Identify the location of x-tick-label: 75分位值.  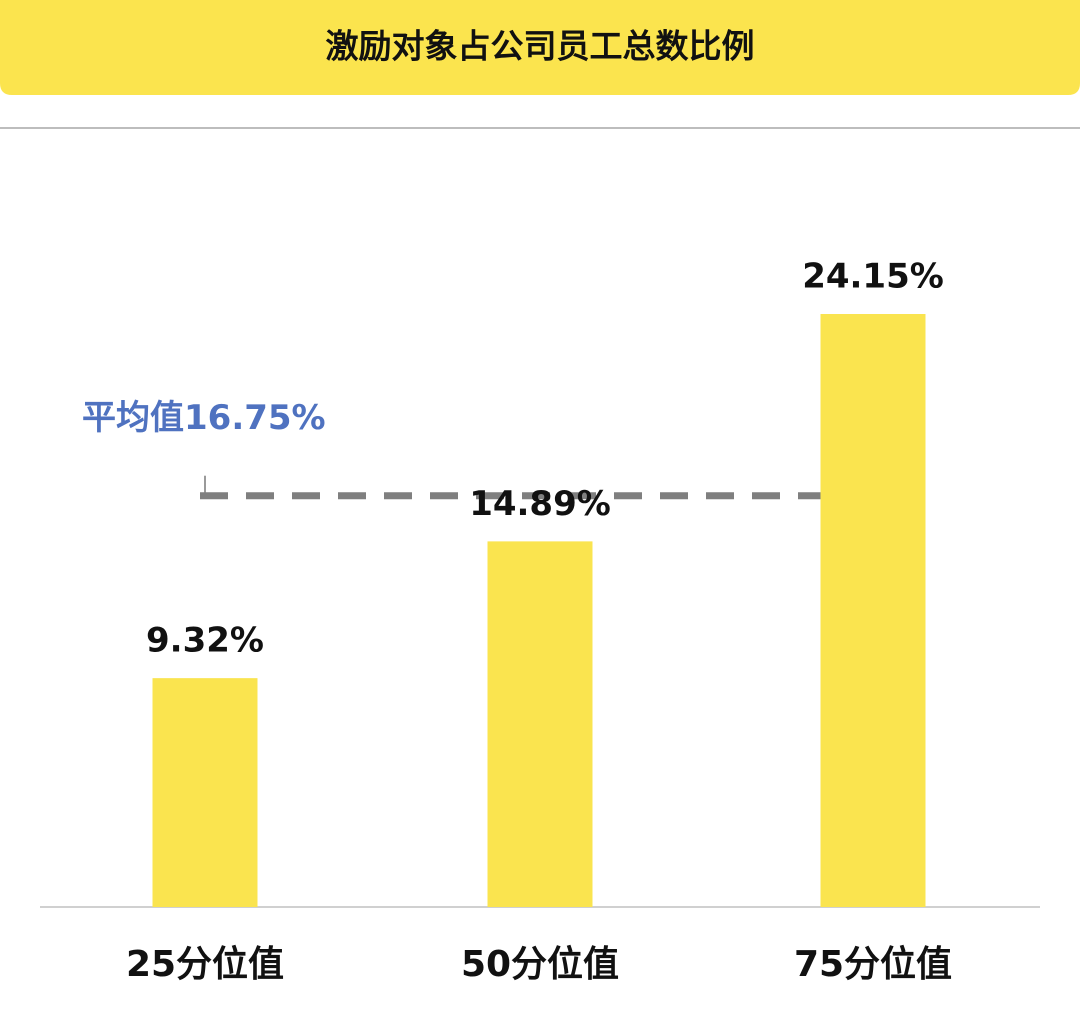
(873, 964).